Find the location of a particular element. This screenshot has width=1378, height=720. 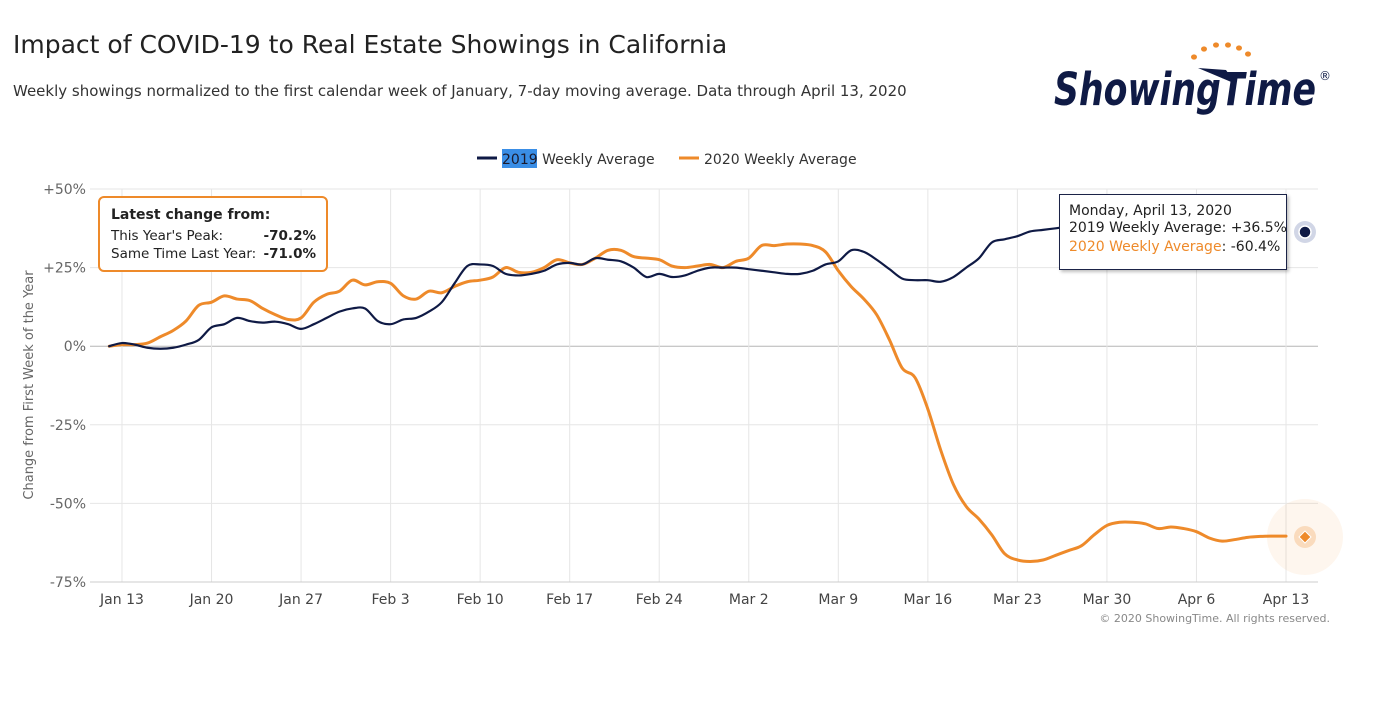

tooltip-2020-label: 2020 Weekly Average is located at coordinates (1145, 247).